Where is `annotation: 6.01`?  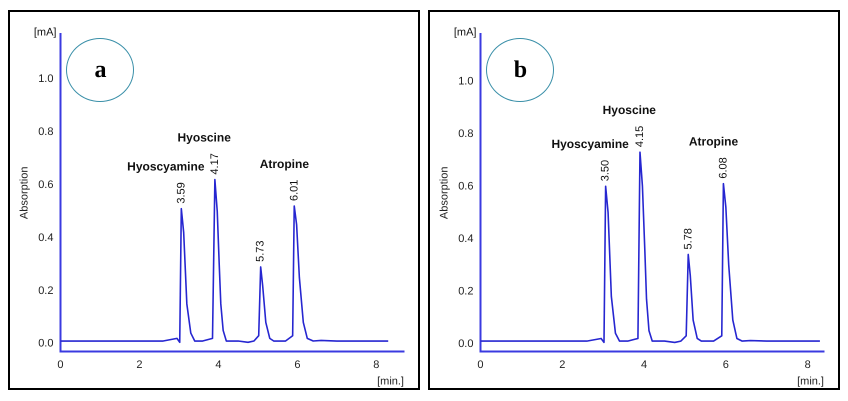
annotation: 6.01 is located at coordinates (294, 191).